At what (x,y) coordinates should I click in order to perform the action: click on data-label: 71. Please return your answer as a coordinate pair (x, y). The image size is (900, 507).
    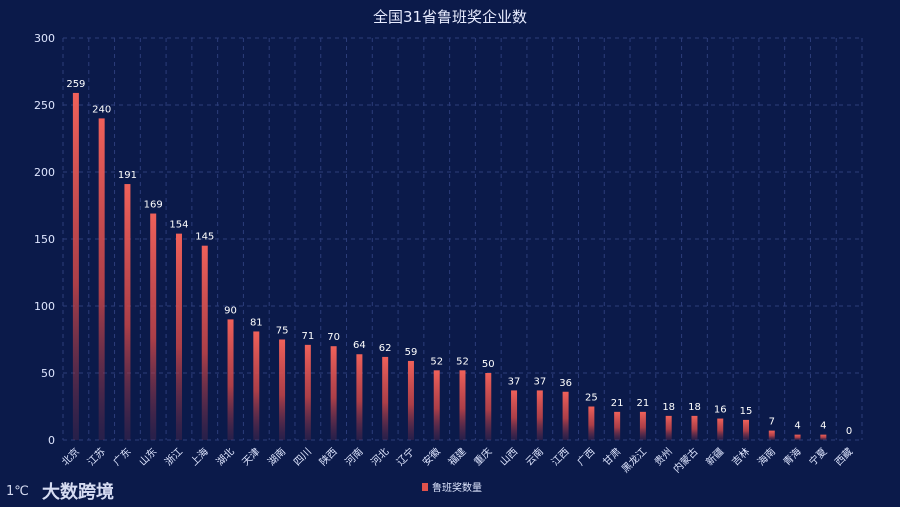
    Looking at the image, I should click on (307, 336).